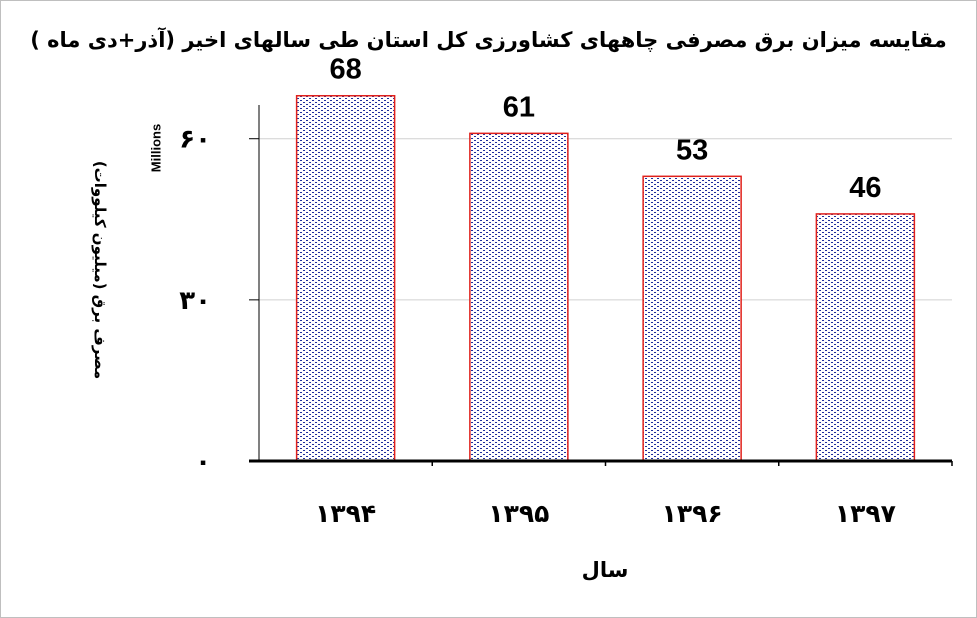 Image resolution: width=977 pixels, height=618 pixels. What do you see at coordinates (692, 150) in the screenshot?
I see `data-label: 53` at bounding box center [692, 150].